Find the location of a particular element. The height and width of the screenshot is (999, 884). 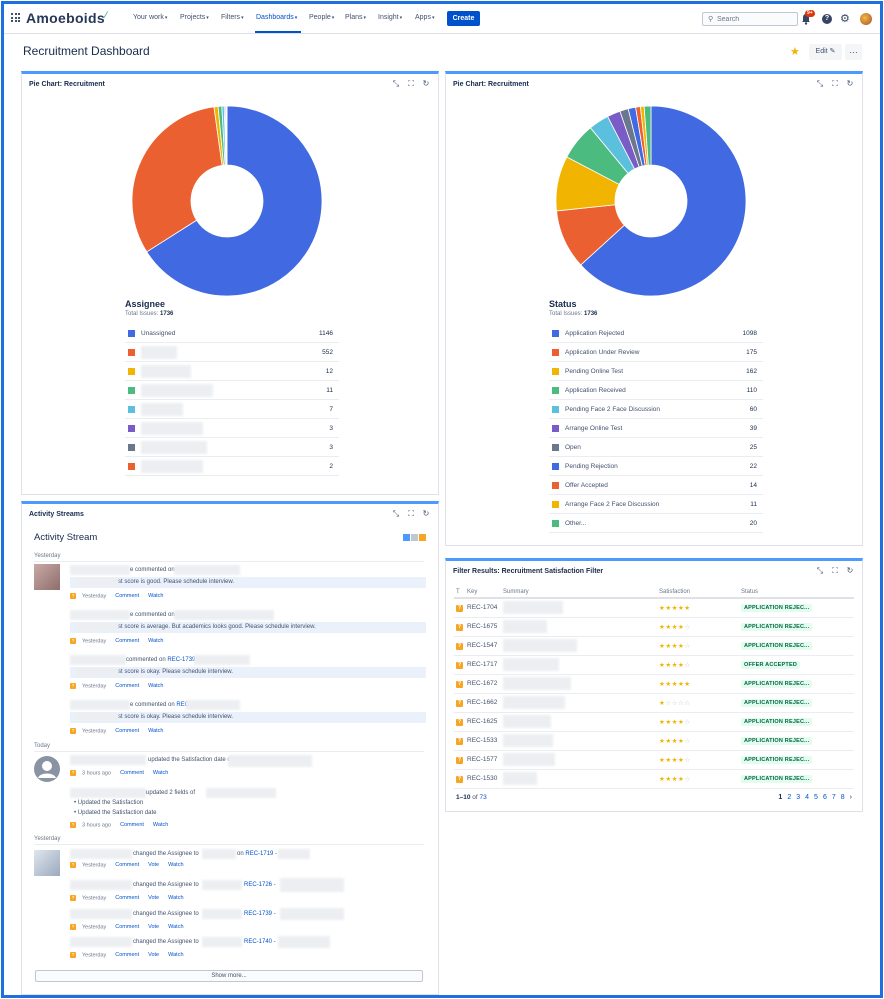

nav-apps: Apps▾ is located at coordinates (425, 17).